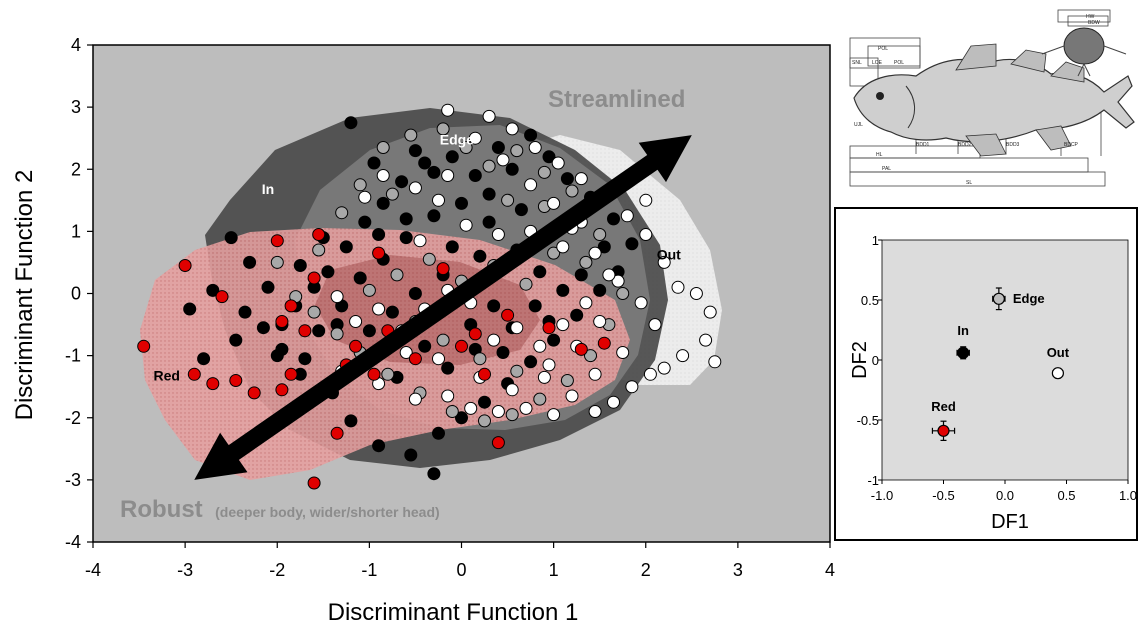 The width and height of the screenshot is (1139, 628). I want to click on y-tick-label: -2, so click(73, 418).